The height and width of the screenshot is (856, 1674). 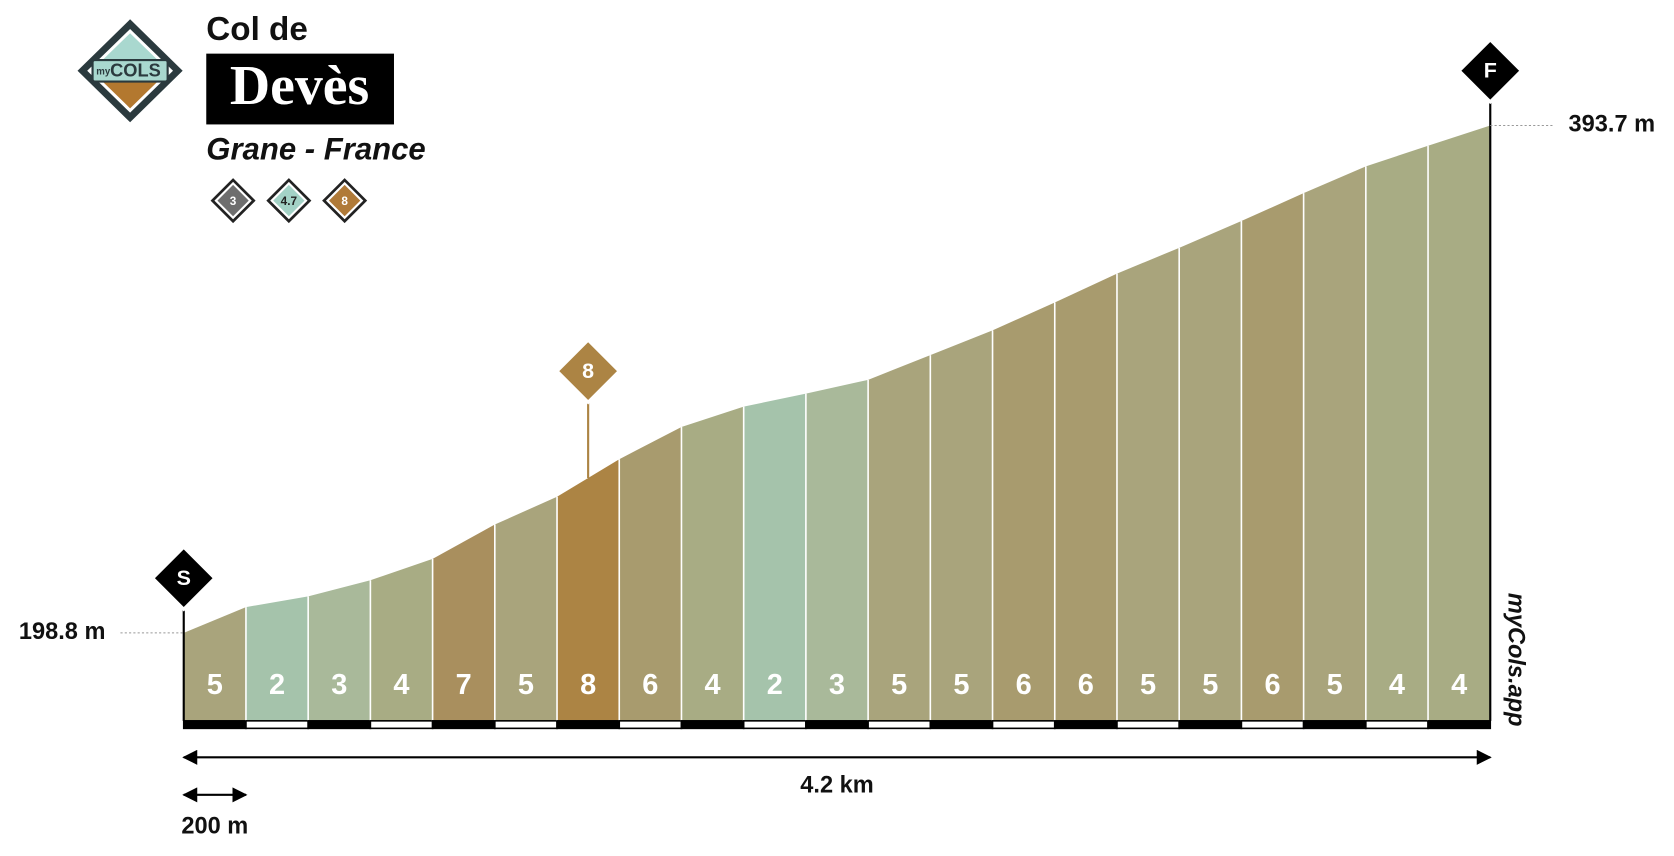 I want to click on start-label: S, so click(x=184, y=578).